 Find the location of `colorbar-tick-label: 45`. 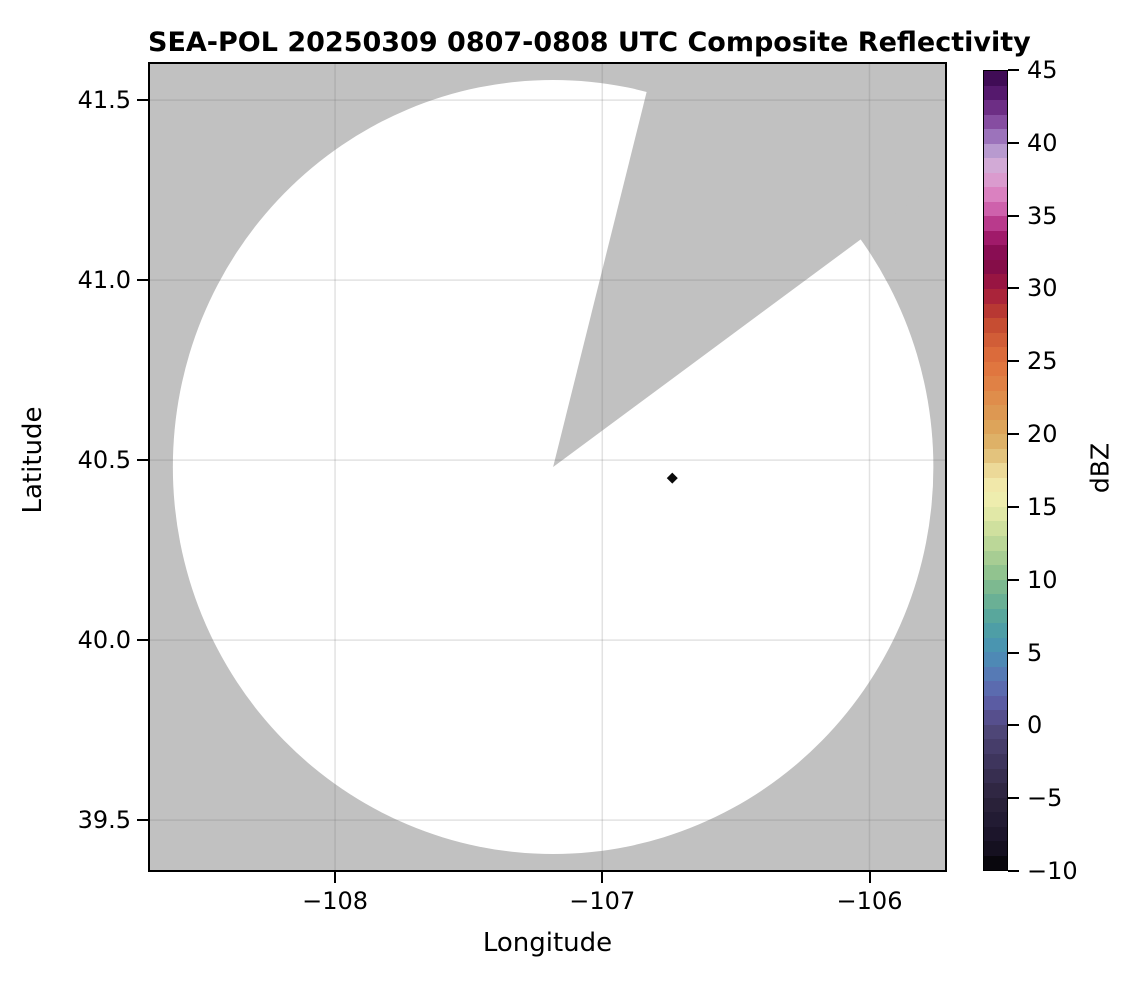

colorbar-tick-label: 45 is located at coordinates (1042, 70).